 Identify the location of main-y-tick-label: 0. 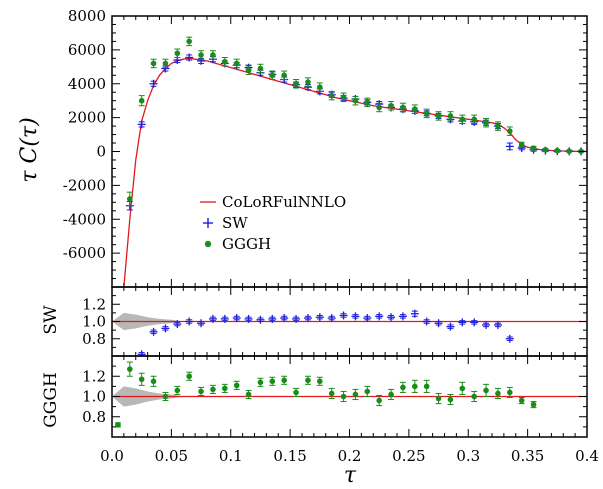
(101, 152).